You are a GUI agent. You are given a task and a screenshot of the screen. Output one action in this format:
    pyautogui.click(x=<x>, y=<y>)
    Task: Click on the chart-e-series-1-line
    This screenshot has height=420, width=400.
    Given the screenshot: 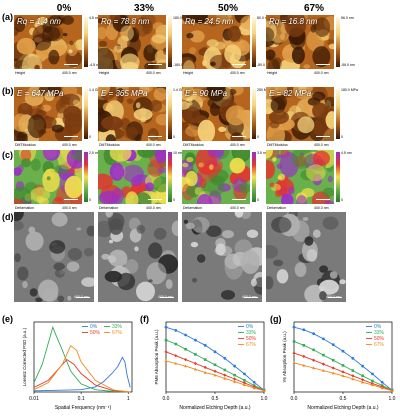 What is the action you would take?
    pyautogui.click(x=82, y=359)
    